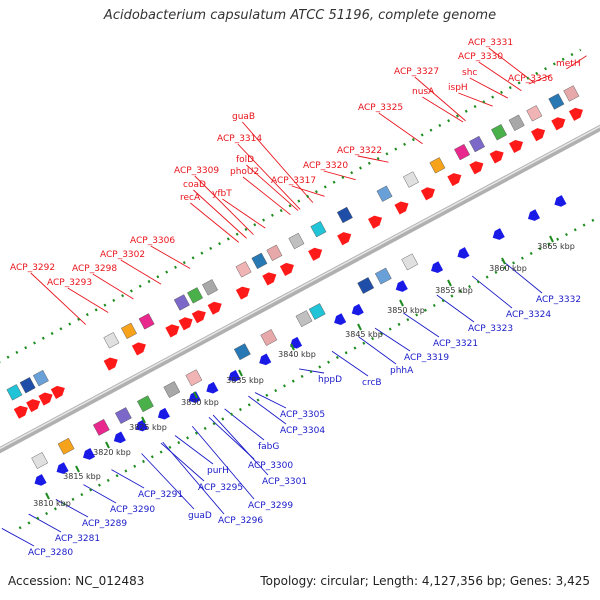  Describe the element at coordinates (402, 371) in the screenshot. I see `bottom-gene-label: phhA` at that location.